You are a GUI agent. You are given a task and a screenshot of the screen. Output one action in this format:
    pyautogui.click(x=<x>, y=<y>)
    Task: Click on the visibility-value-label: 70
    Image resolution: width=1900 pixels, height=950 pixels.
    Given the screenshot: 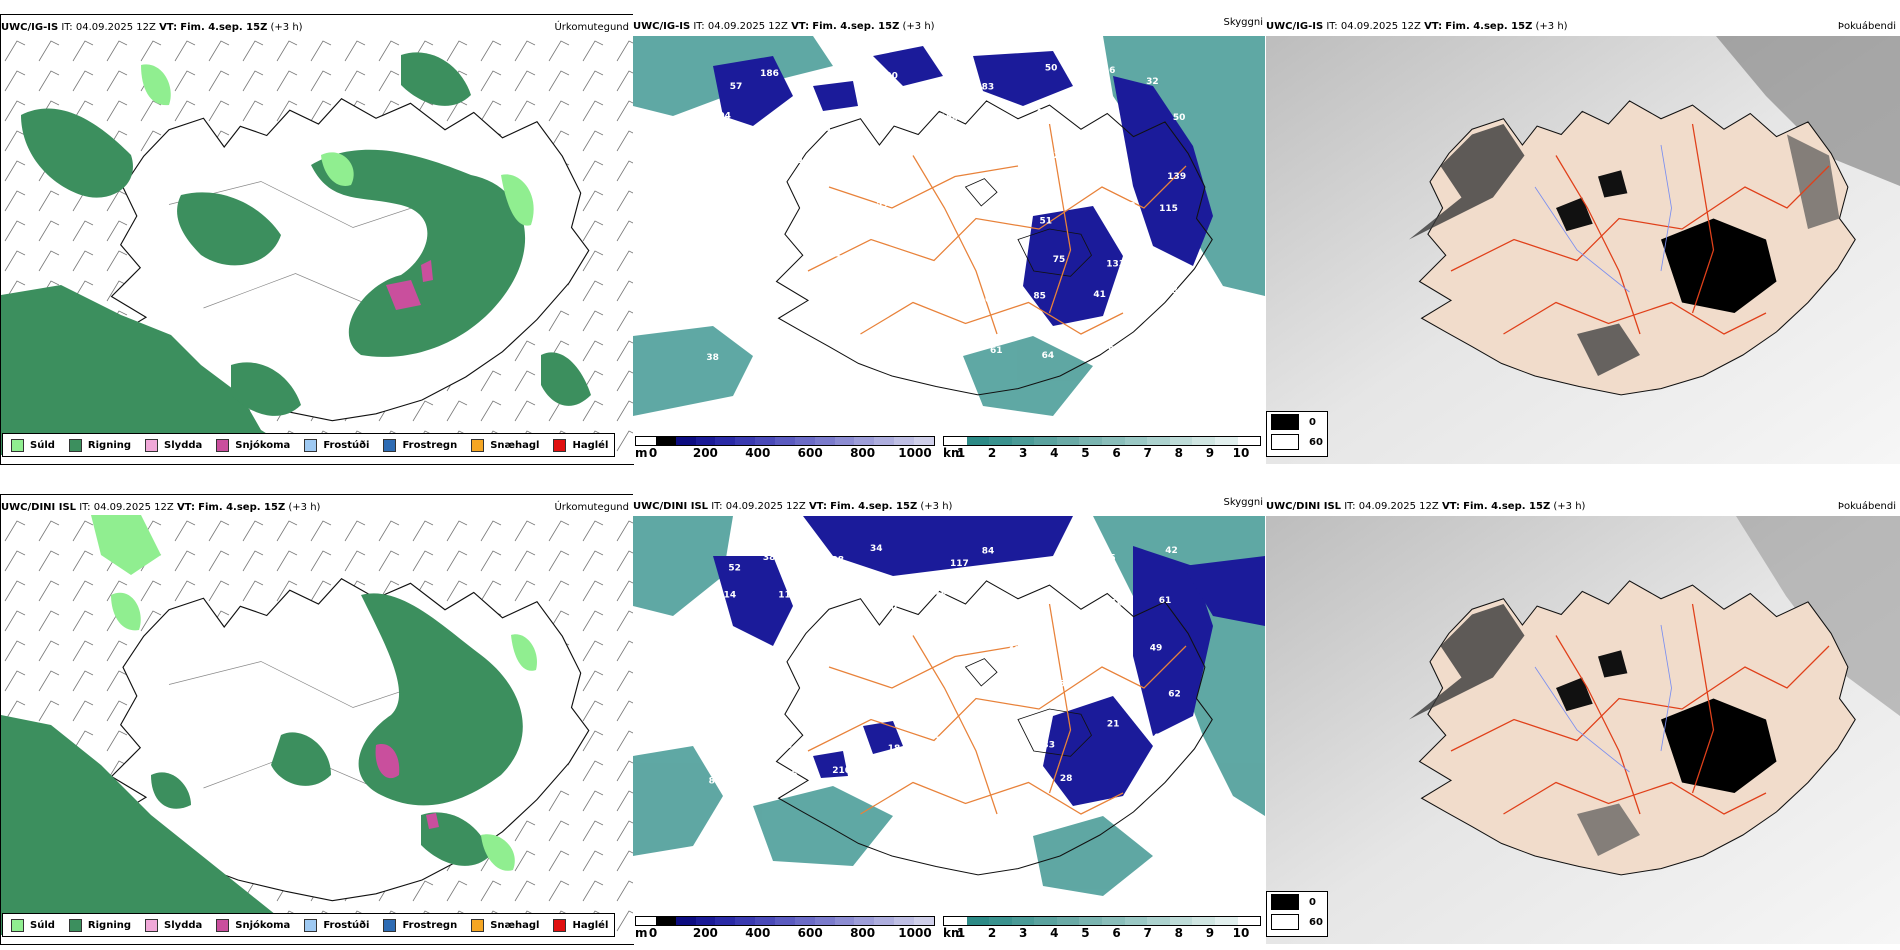 What is the action you would take?
    pyautogui.click(x=834, y=309)
    